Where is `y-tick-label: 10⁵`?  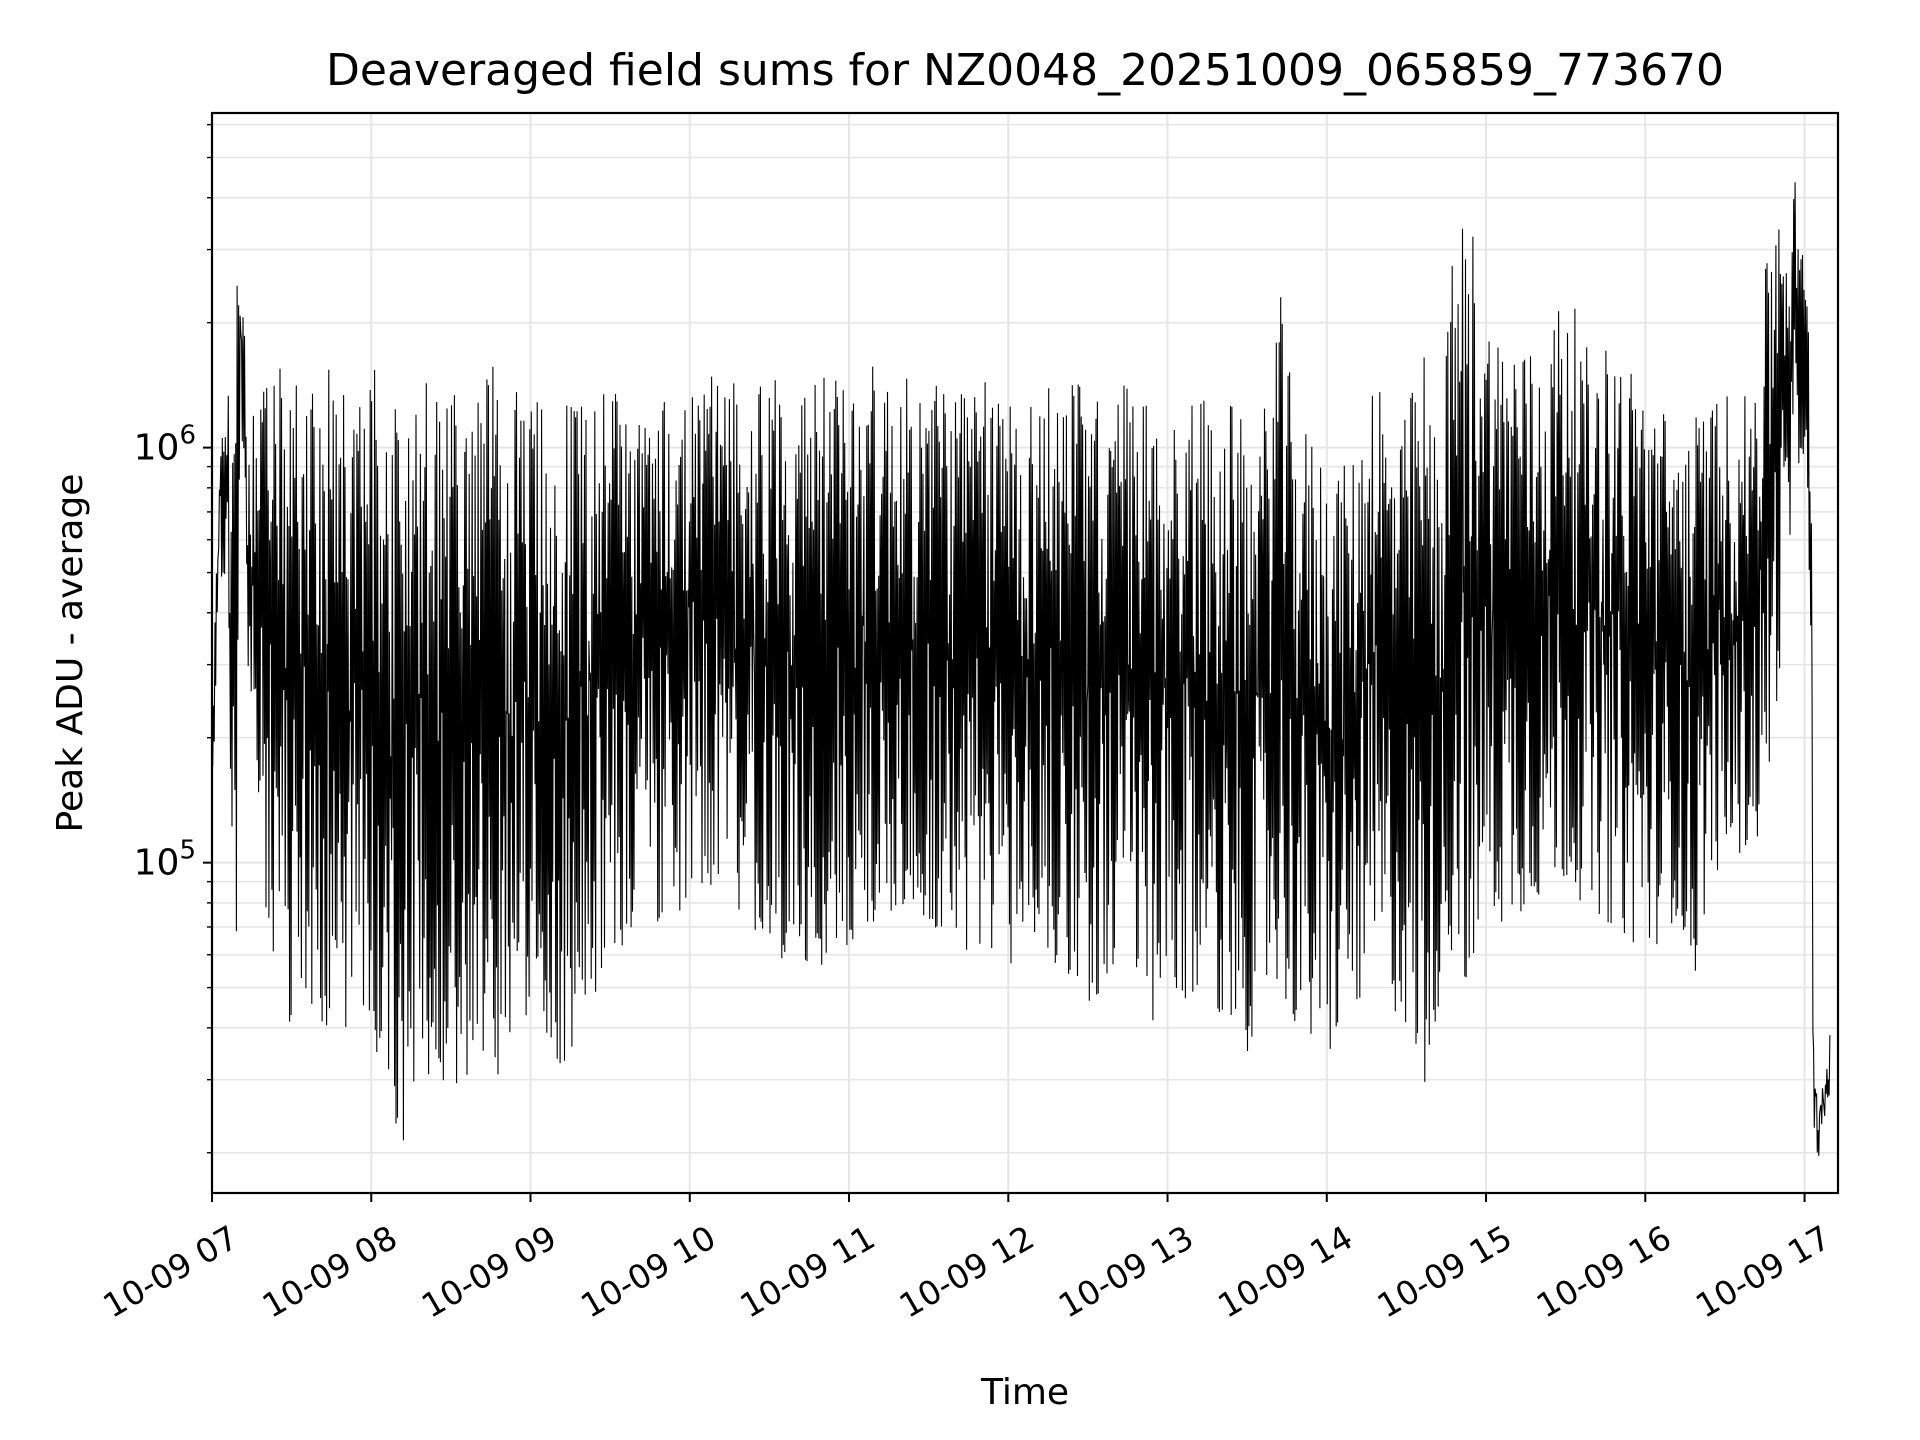
y-tick-label: 10⁵ is located at coordinates (165, 860).